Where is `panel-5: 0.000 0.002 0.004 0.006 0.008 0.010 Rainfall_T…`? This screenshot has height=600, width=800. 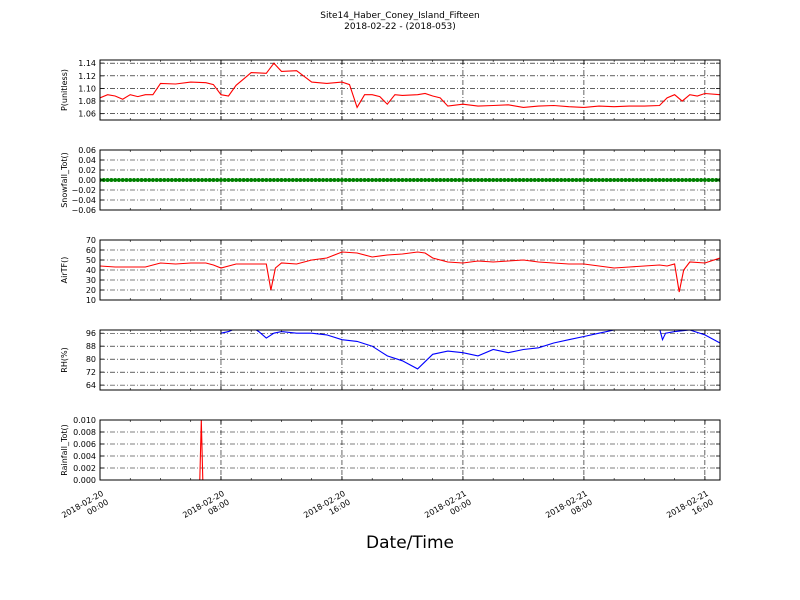
panel-5: 0.000 0.002 0.004 0.006 0.008 0.010 Rainfall_T… is located at coordinates (390, 450).